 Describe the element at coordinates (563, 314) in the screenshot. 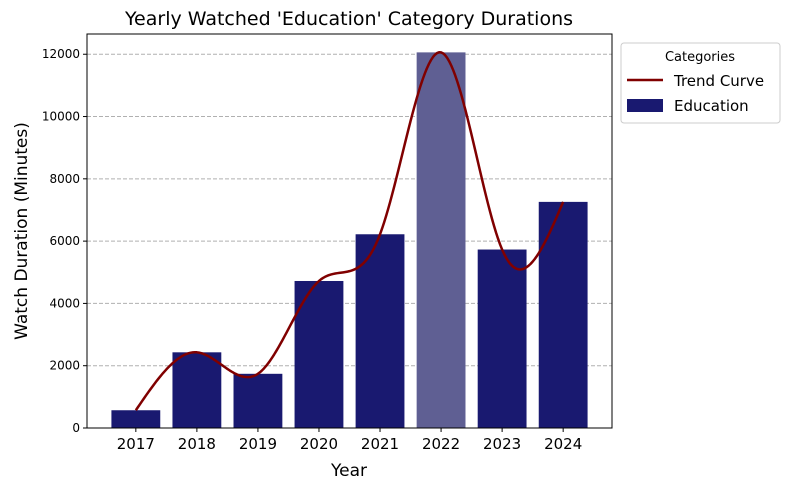

I see `bar-2024` at that location.